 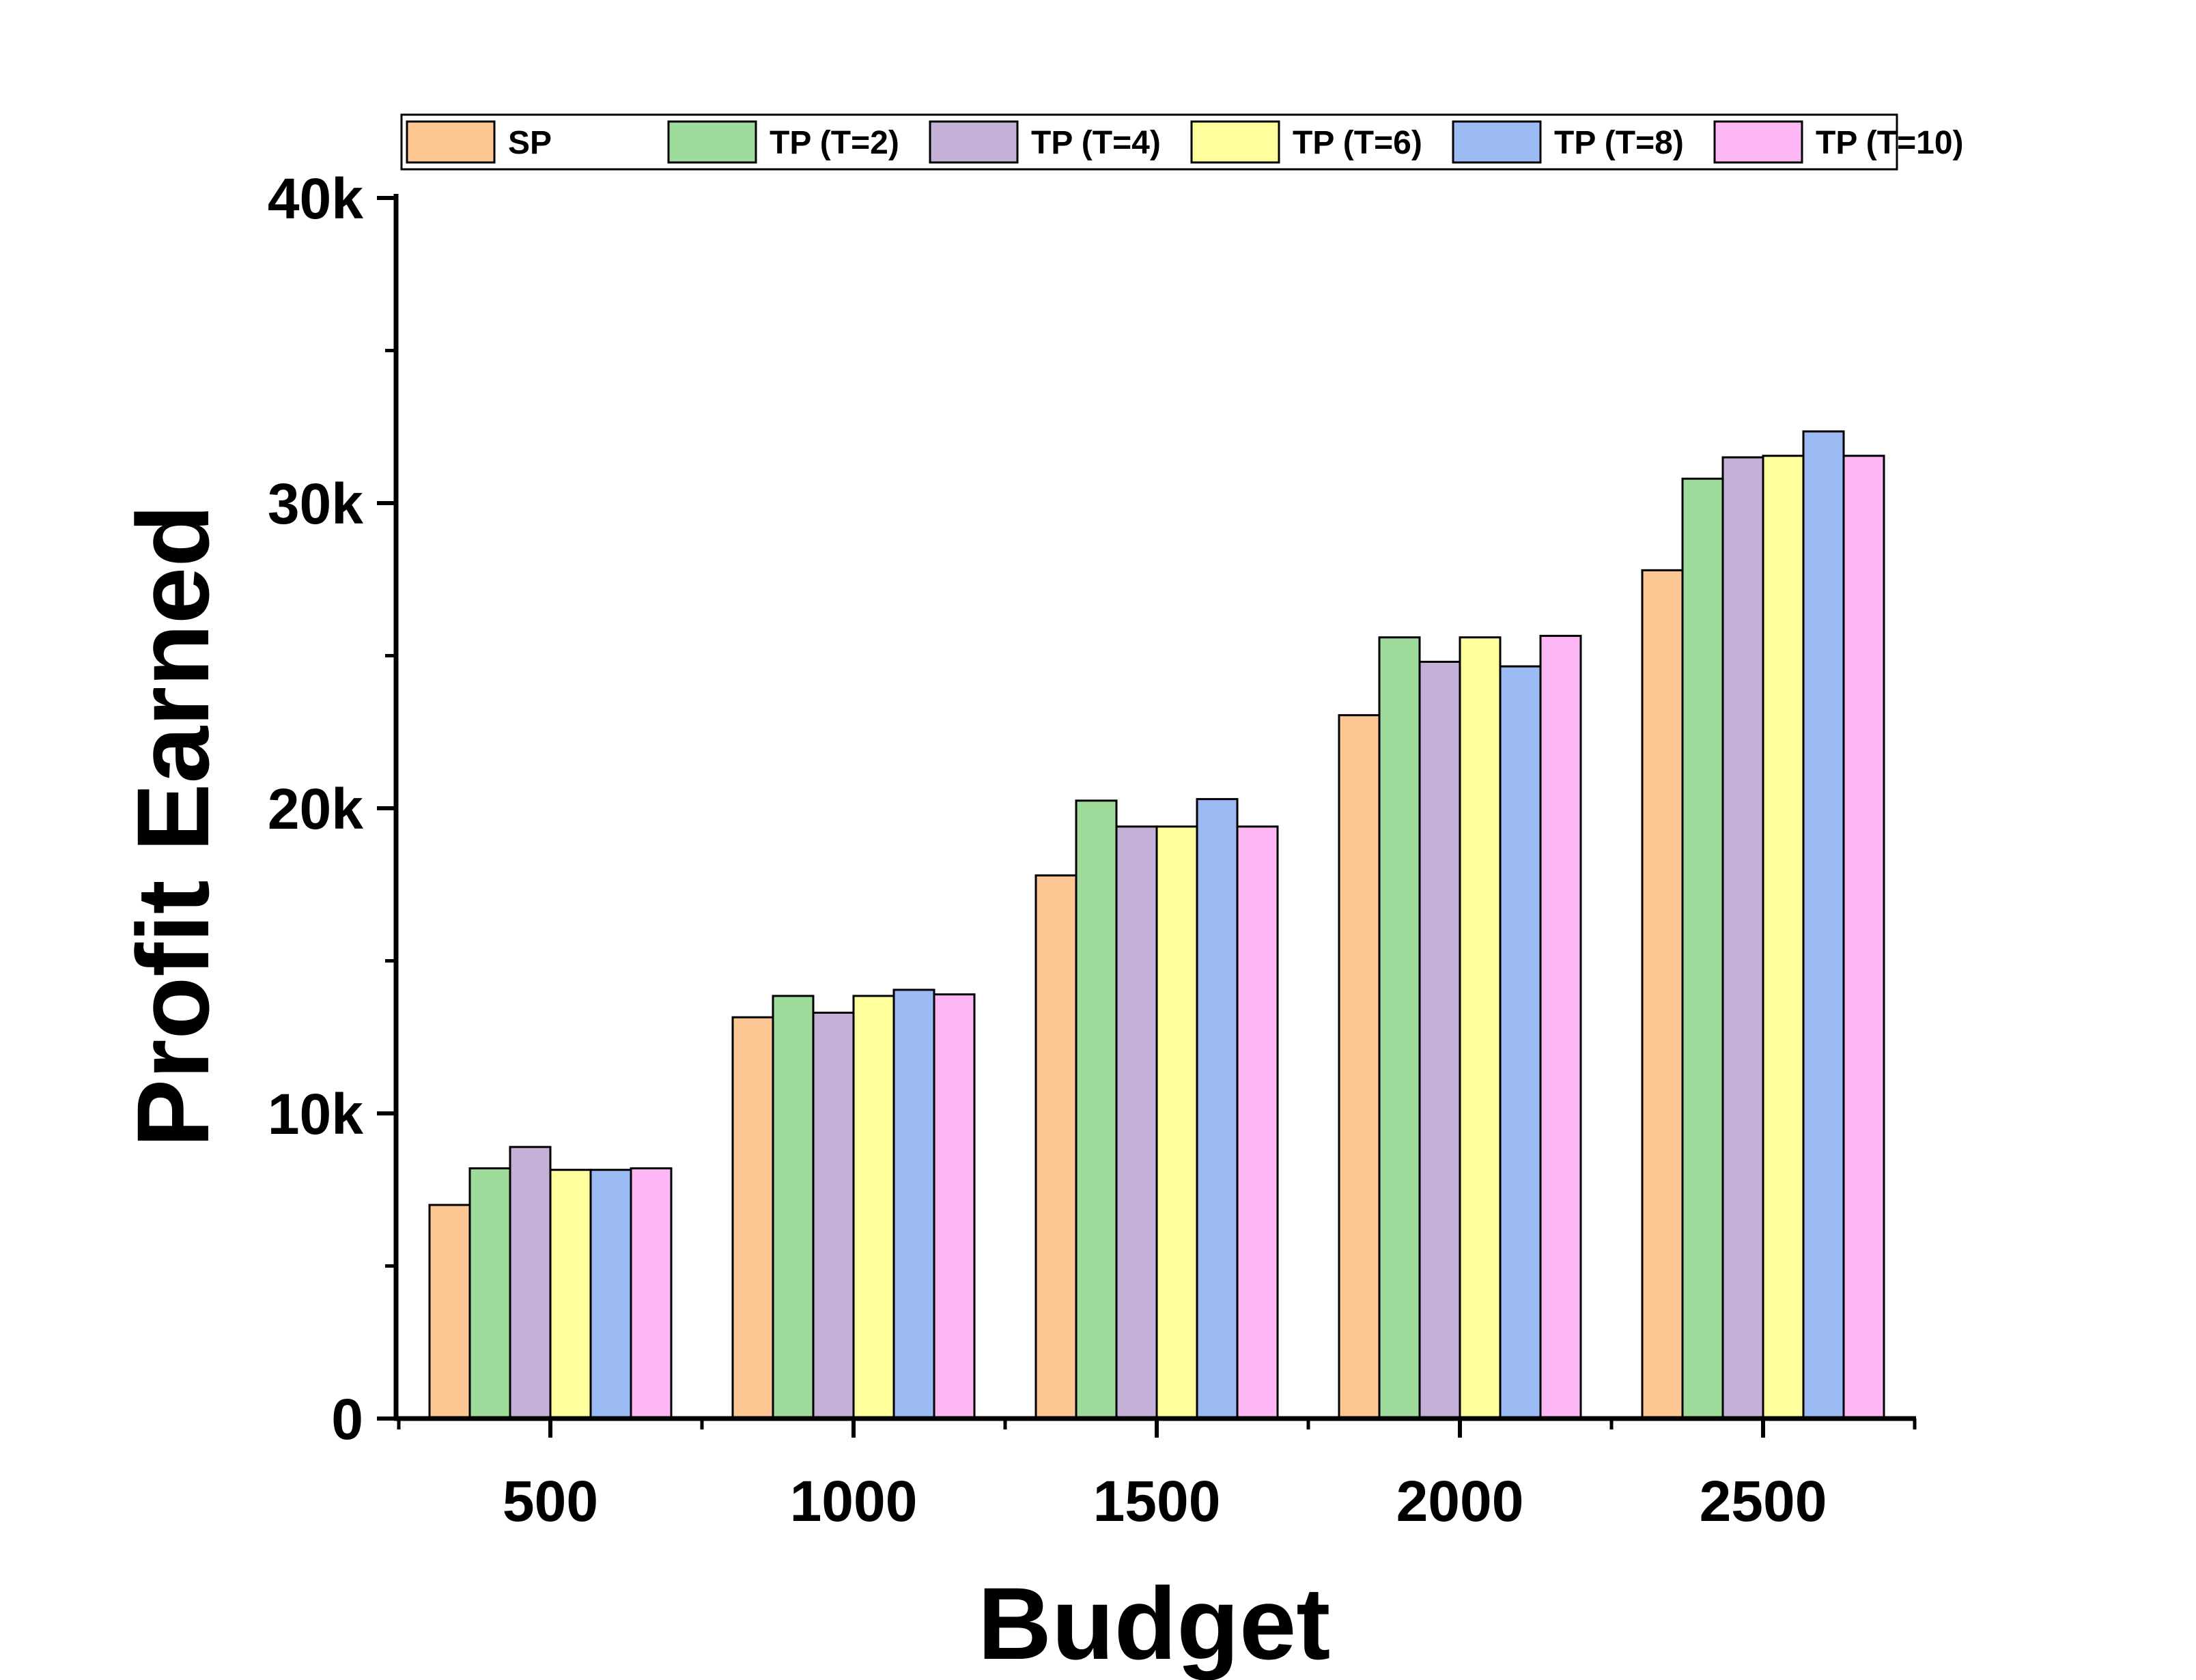 I want to click on legend-label-4: TP (T=8), so click(x=1619, y=143).